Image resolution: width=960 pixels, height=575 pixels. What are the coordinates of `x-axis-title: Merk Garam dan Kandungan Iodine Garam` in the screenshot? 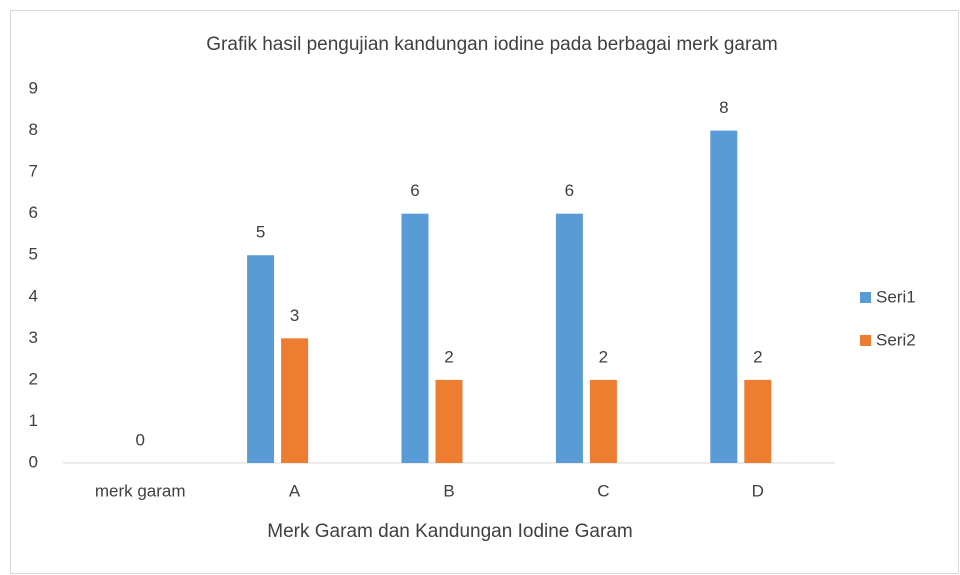 It's located at (449, 531).